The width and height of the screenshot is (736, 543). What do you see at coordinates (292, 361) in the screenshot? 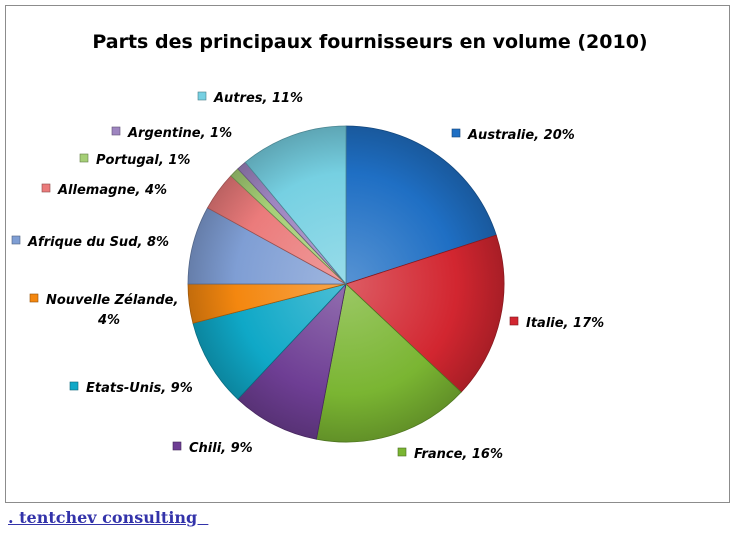
I see `pie-slice-chili` at bounding box center [292, 361].